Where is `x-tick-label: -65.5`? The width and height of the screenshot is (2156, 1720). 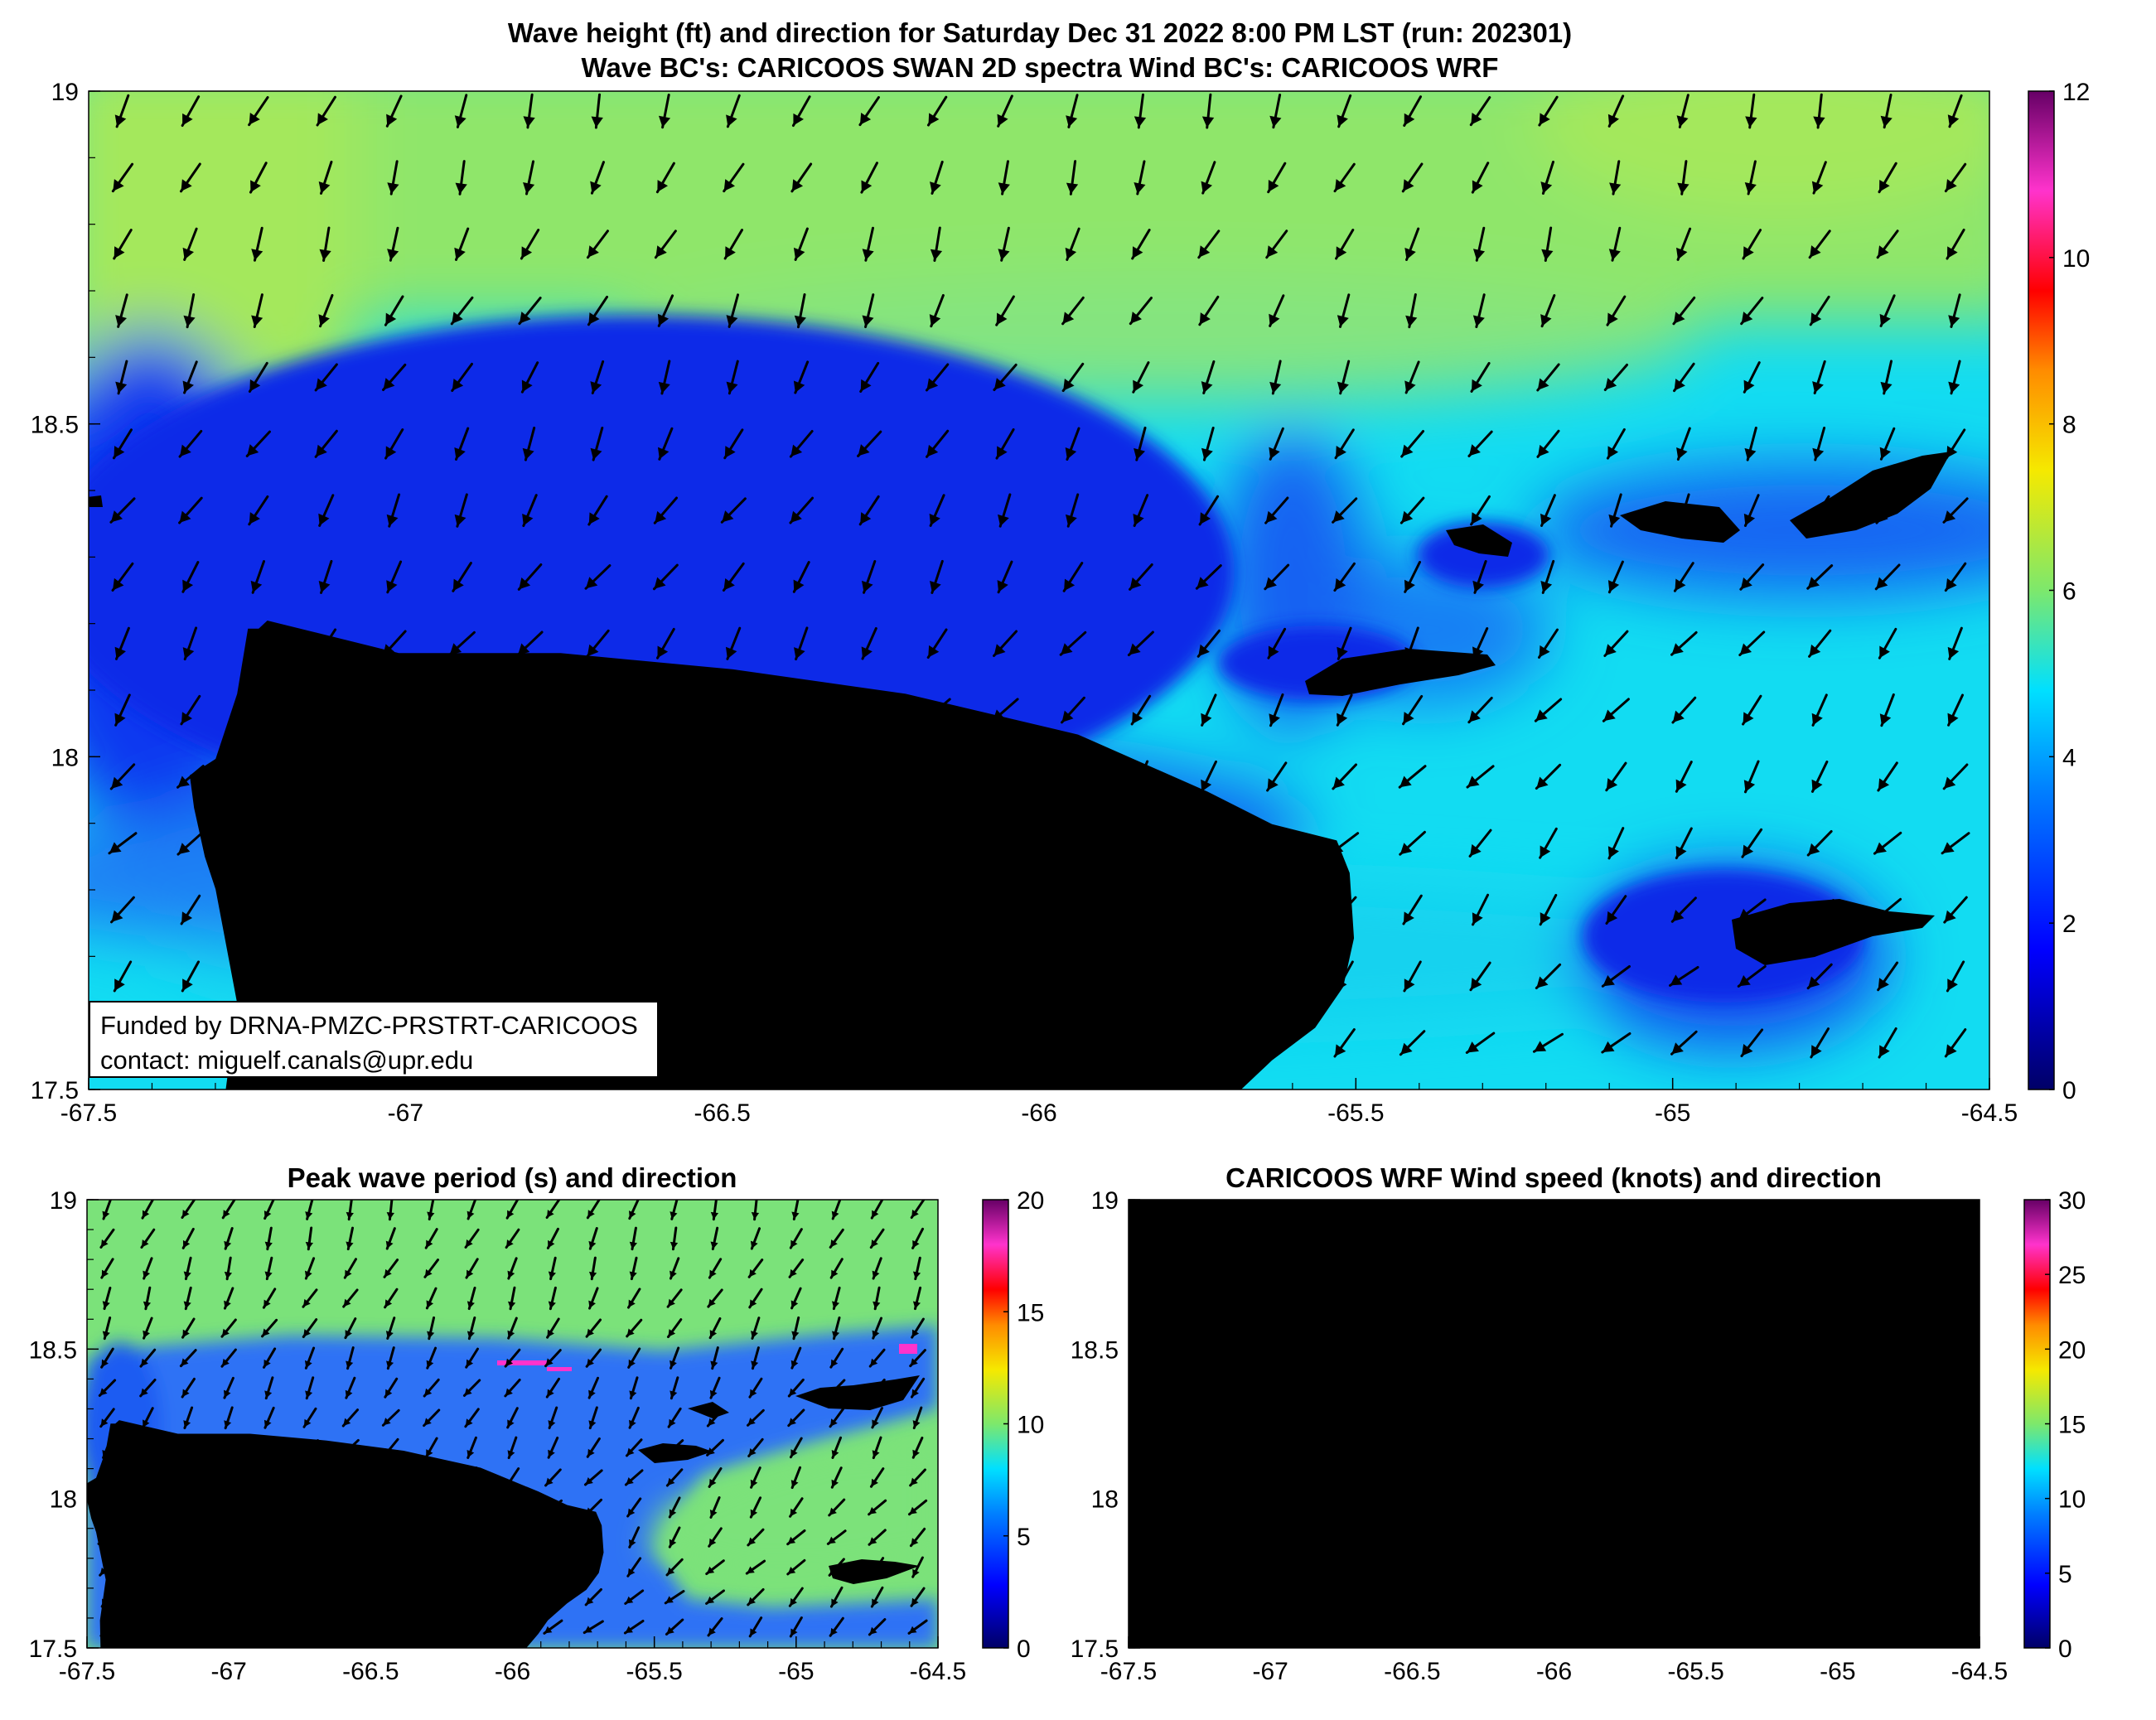
x-tick-label: -65.5 is located at coordinates (1355, 1113).